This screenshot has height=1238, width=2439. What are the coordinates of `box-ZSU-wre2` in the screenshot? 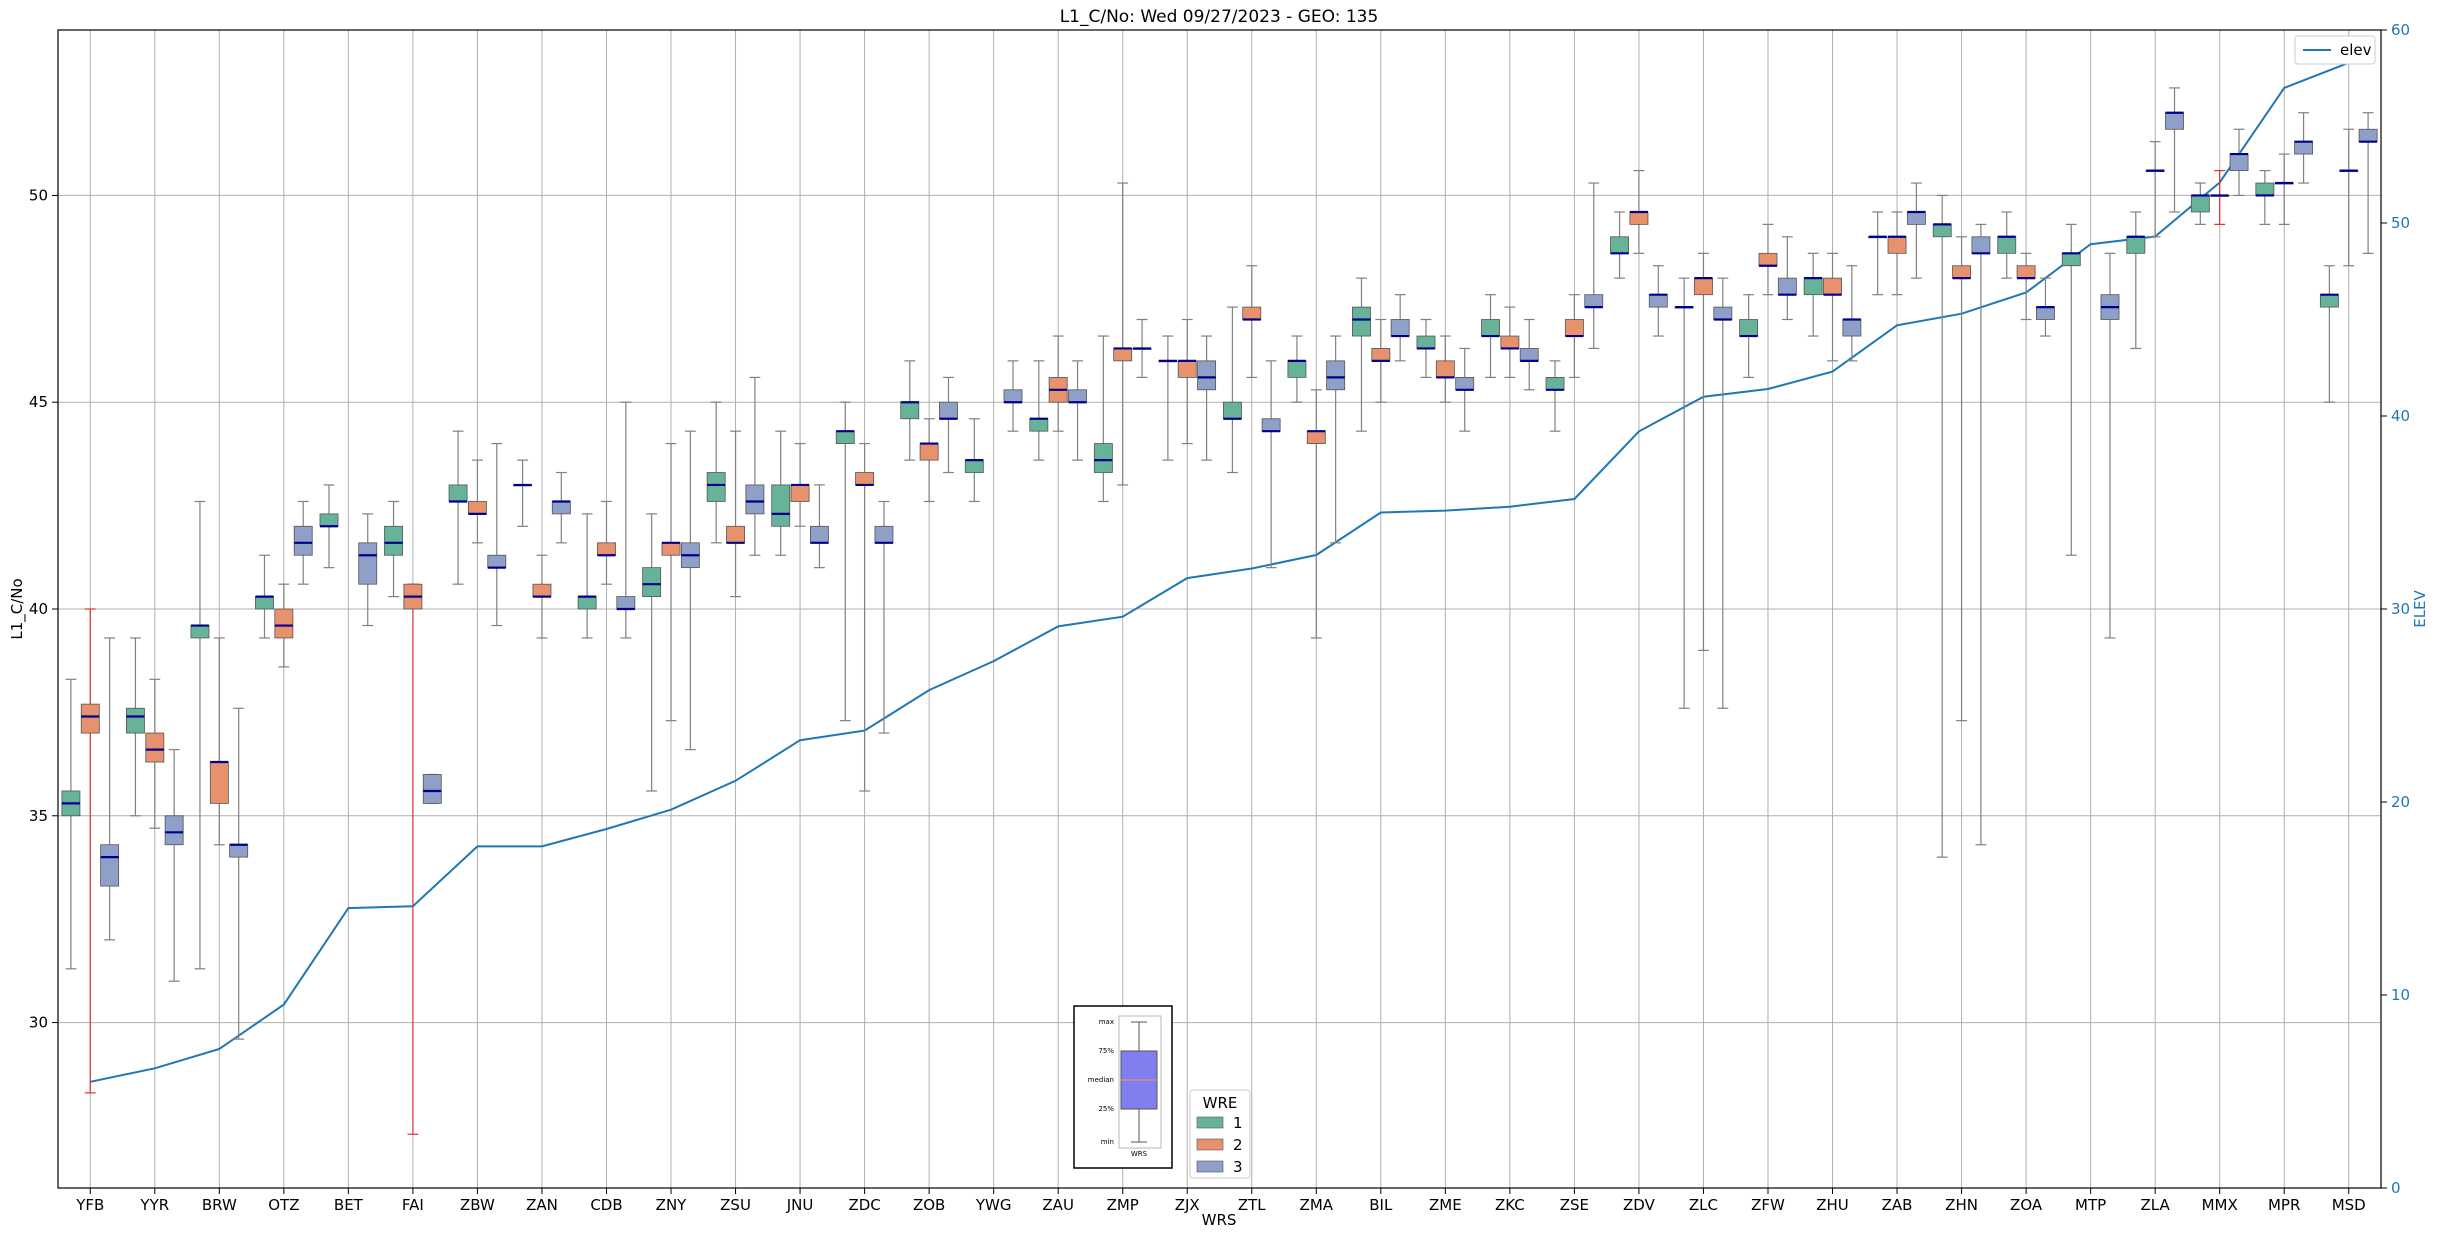 It's located at (735, 514).